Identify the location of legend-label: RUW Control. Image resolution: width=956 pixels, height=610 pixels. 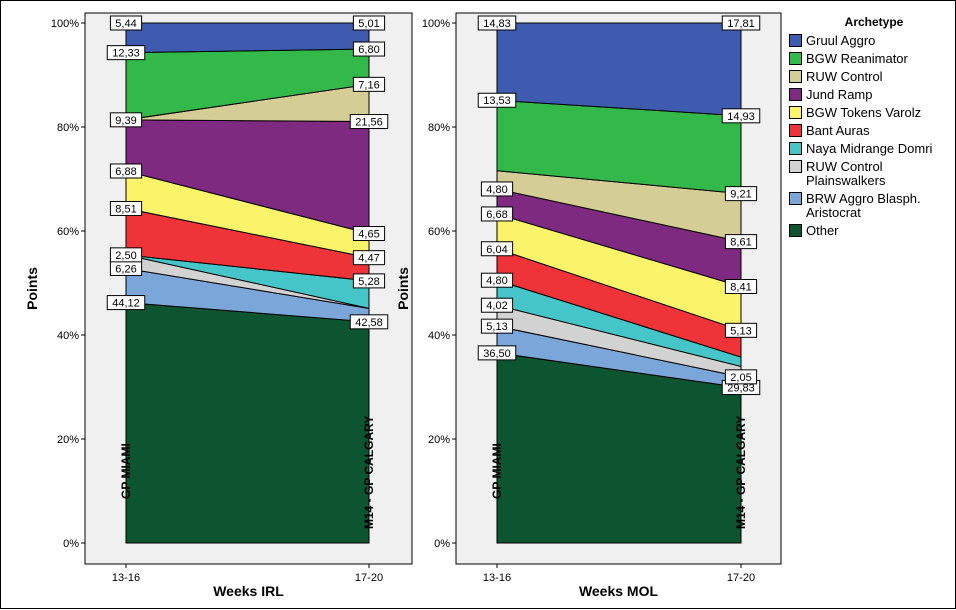
(844, 76).